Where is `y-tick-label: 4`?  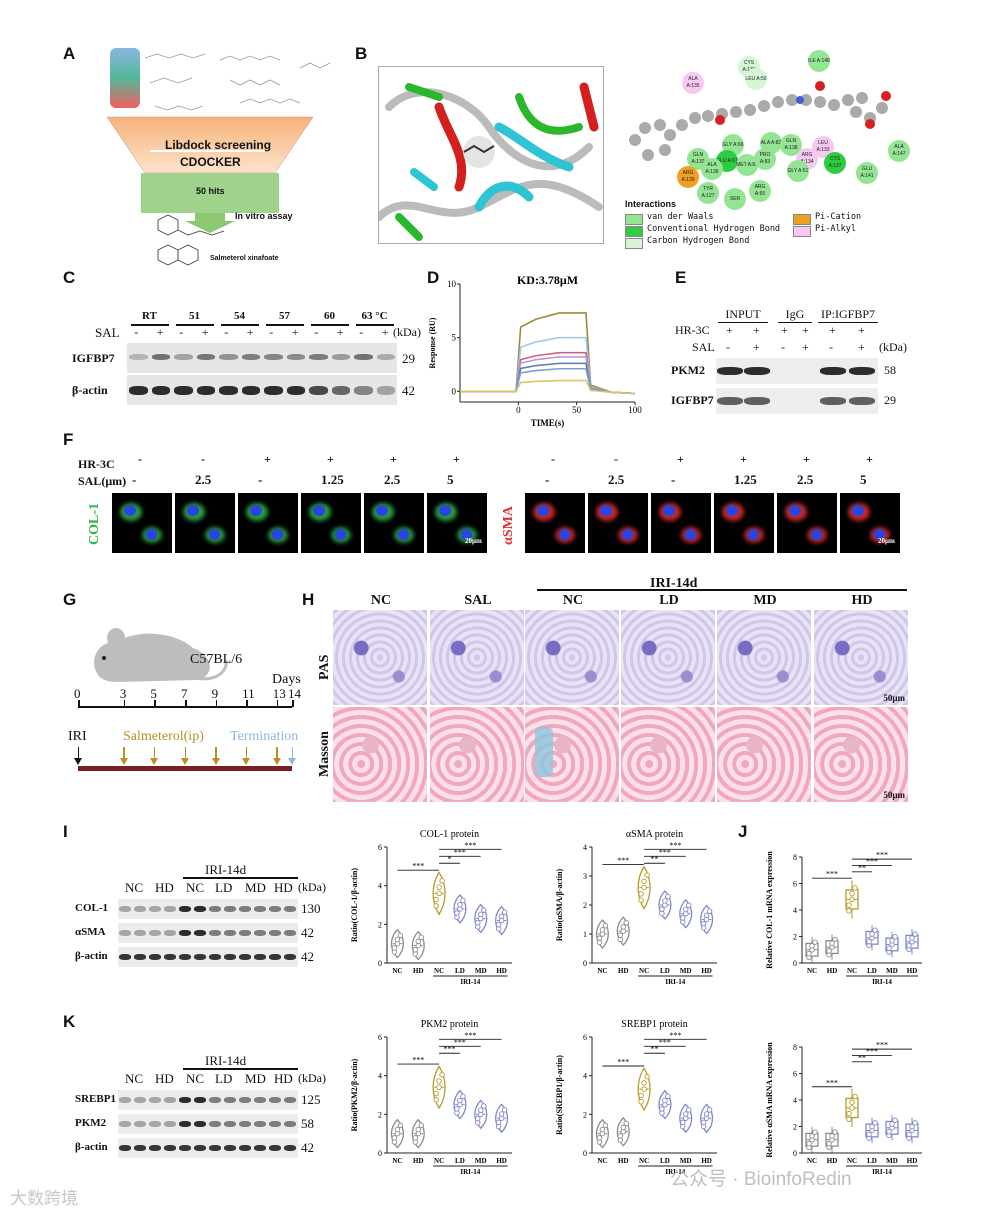 y-tick-label: 4 is located at coordinates (795, 910).